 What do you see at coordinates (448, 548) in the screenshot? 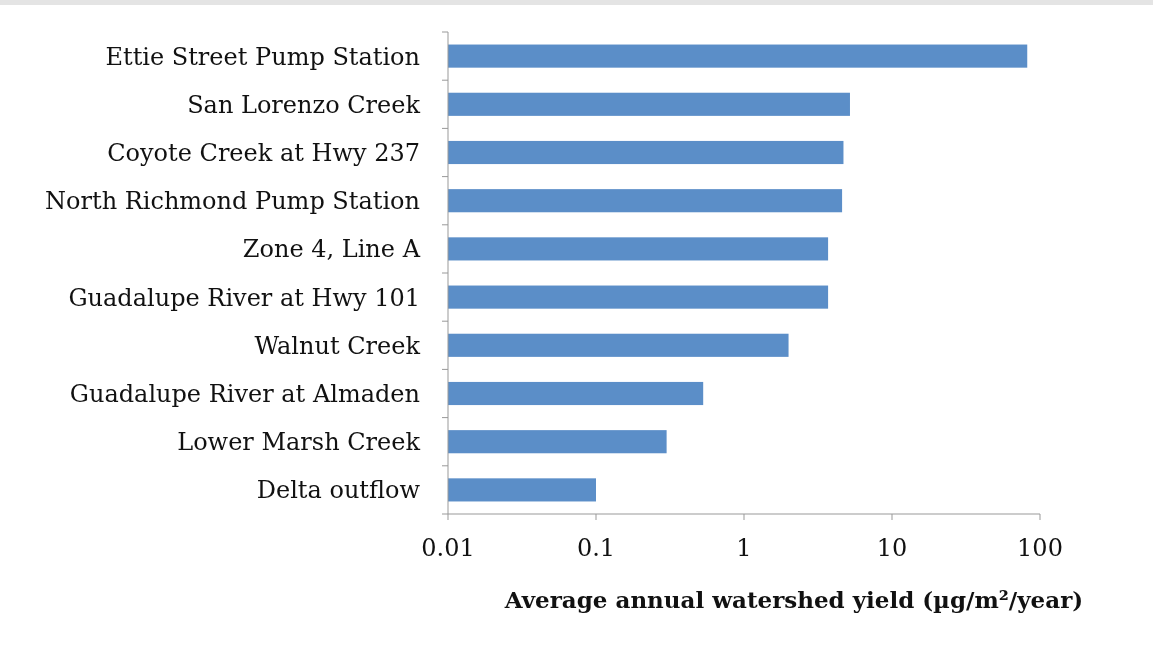
I see `x-tick-label: 0.01` at bounding box center [448, 548].